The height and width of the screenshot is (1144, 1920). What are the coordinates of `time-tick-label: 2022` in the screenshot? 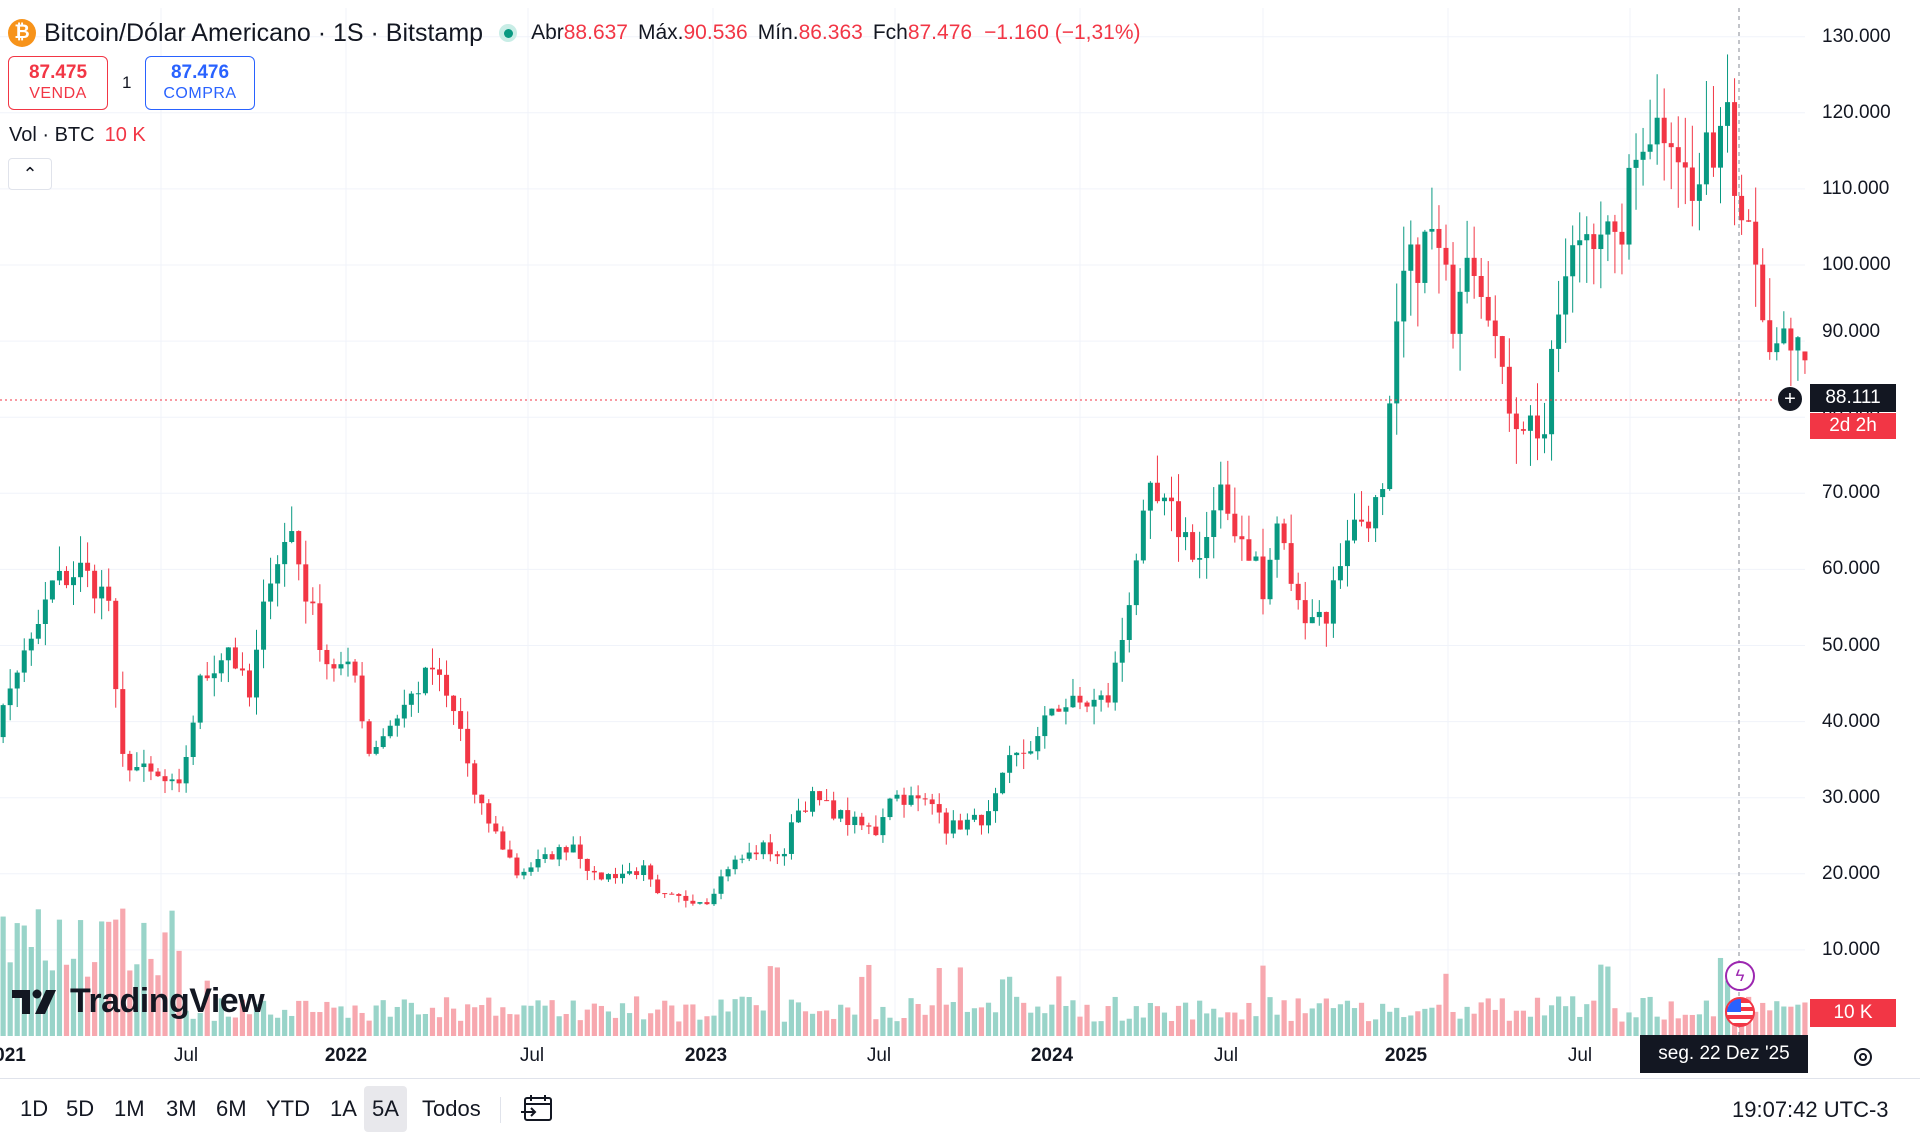 It's located at (346, 1055).